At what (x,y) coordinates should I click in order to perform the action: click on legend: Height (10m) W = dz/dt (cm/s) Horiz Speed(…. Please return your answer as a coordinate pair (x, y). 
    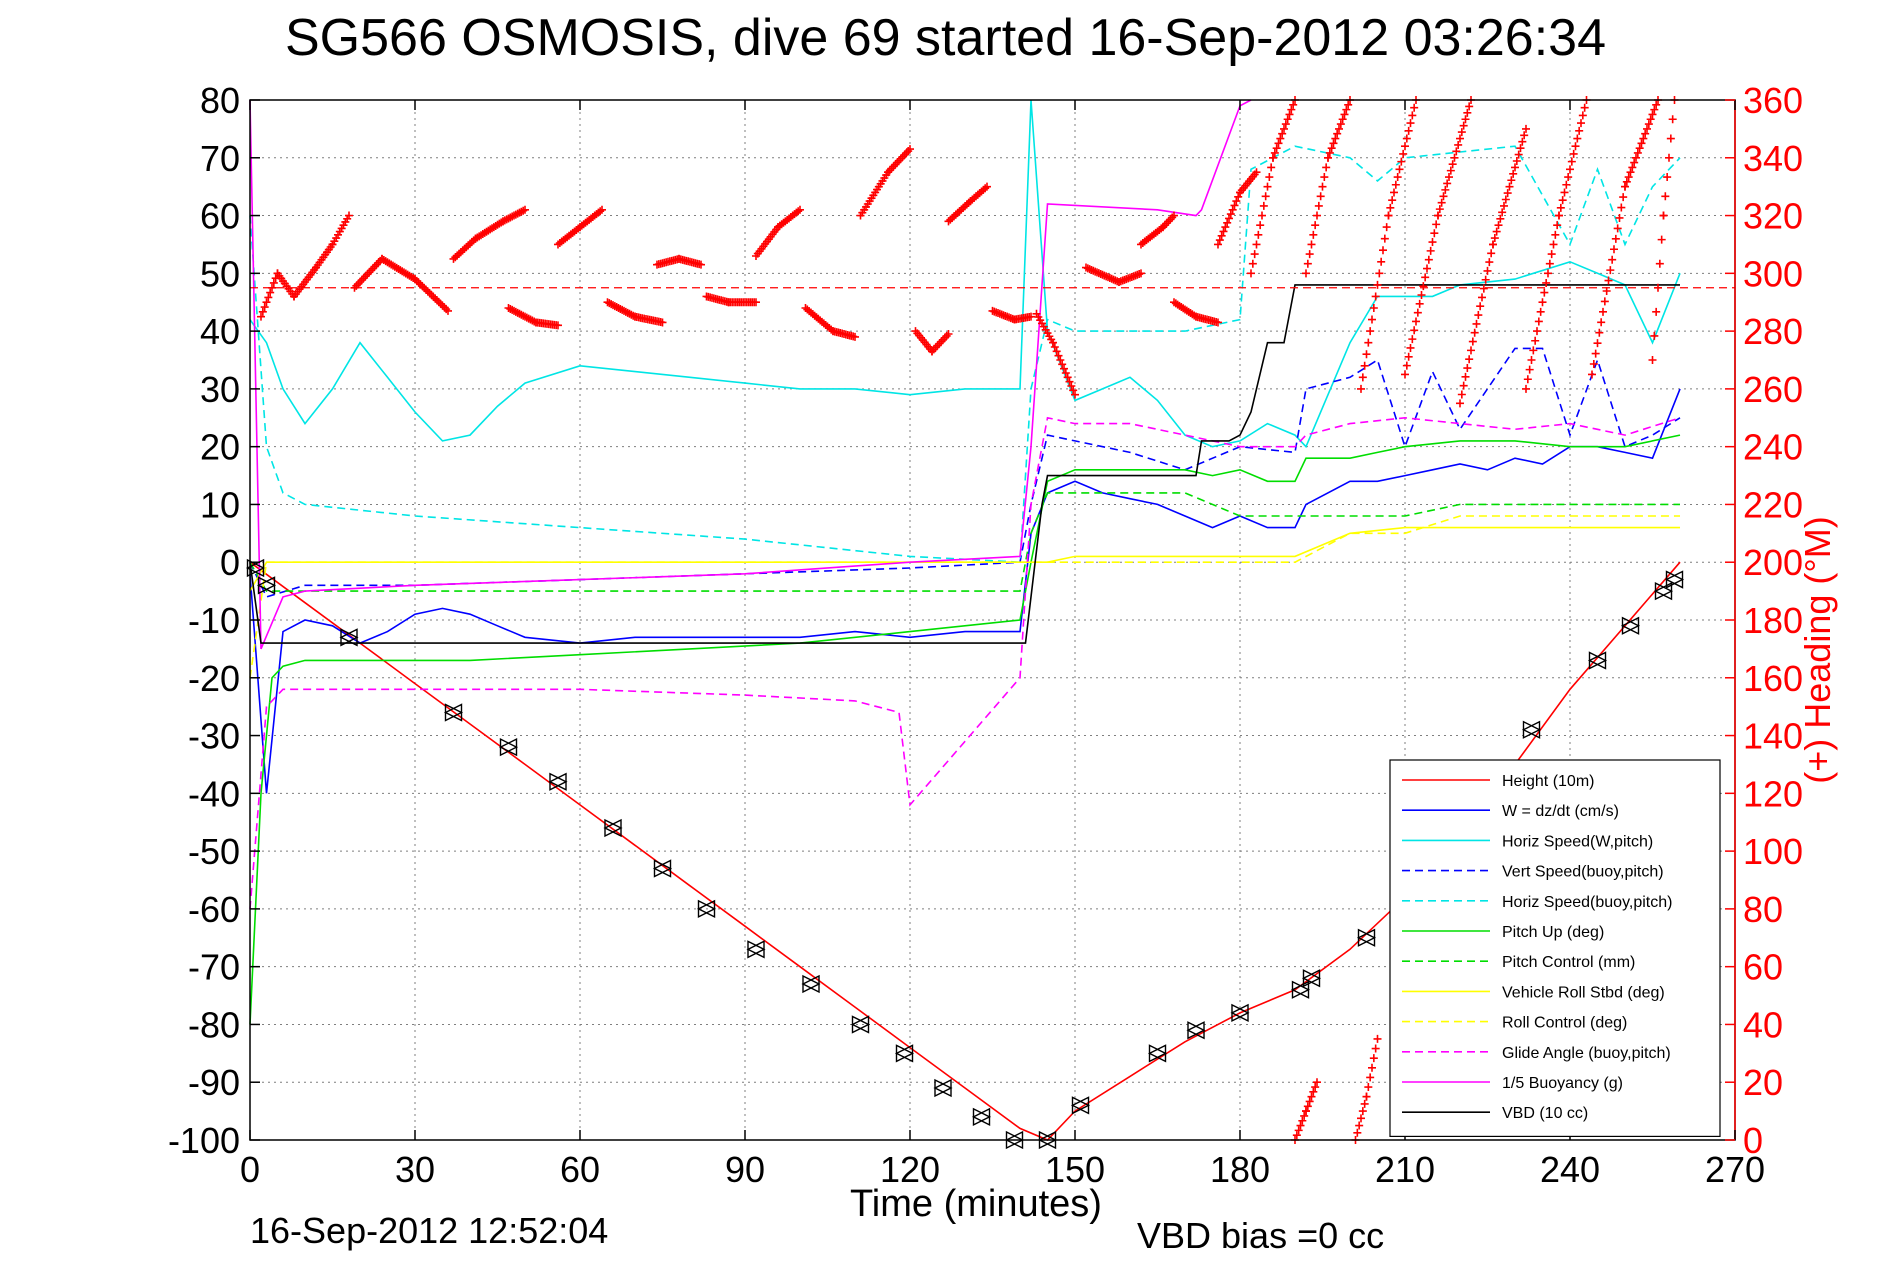
    Looking at the image, I should click on (1555, 948).